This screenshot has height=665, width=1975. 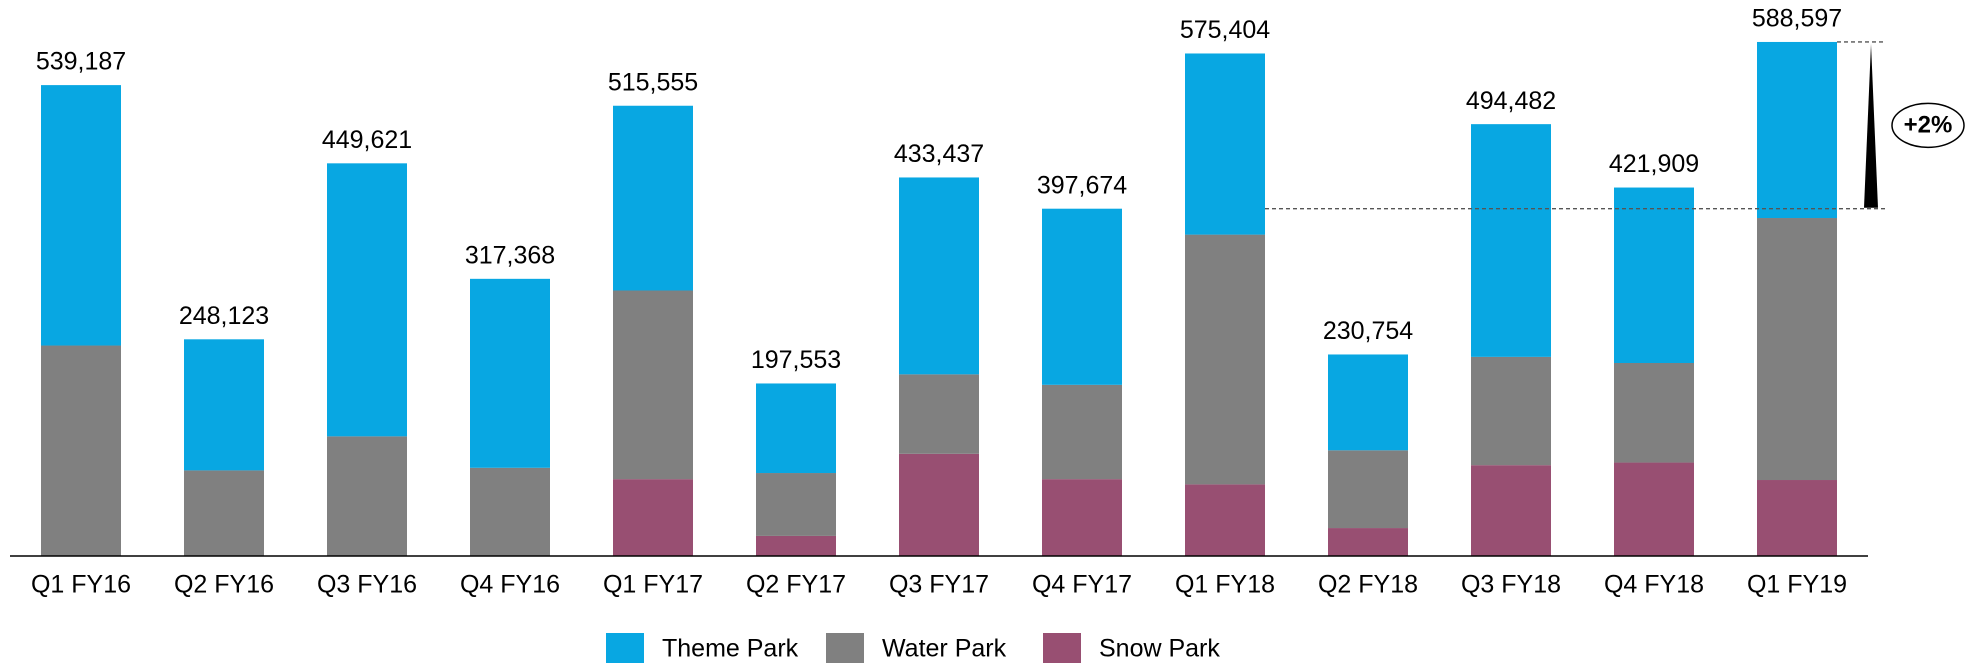 I want to click on arrow, so click(x=1871, y=125).